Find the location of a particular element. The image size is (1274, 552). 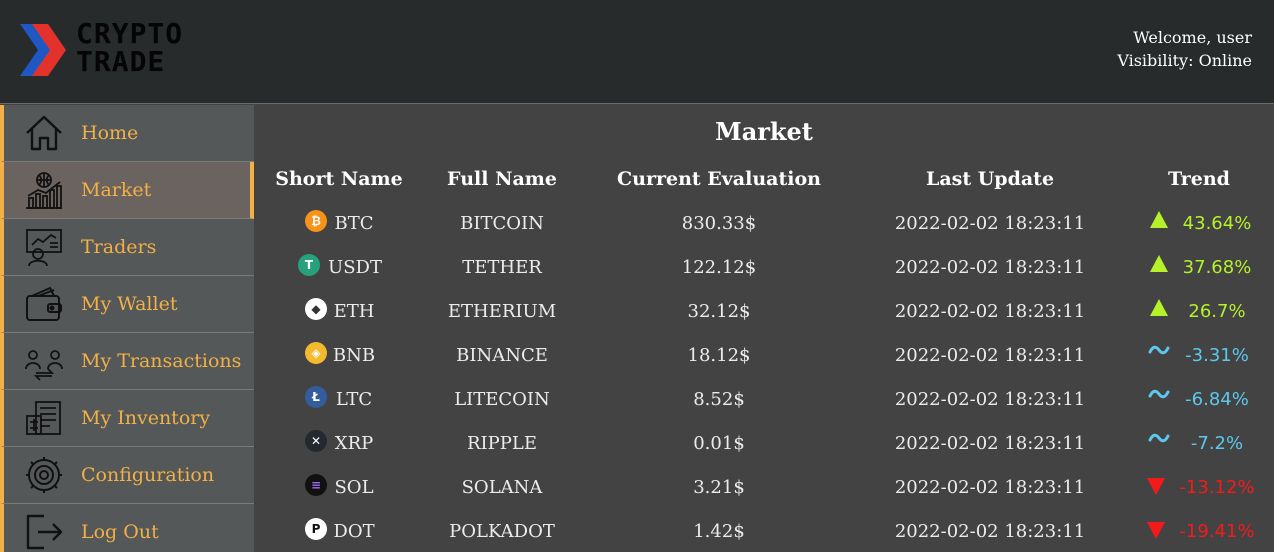

sidebar-item-my-inventory: My Inventory is located at coordinates (127, 418).